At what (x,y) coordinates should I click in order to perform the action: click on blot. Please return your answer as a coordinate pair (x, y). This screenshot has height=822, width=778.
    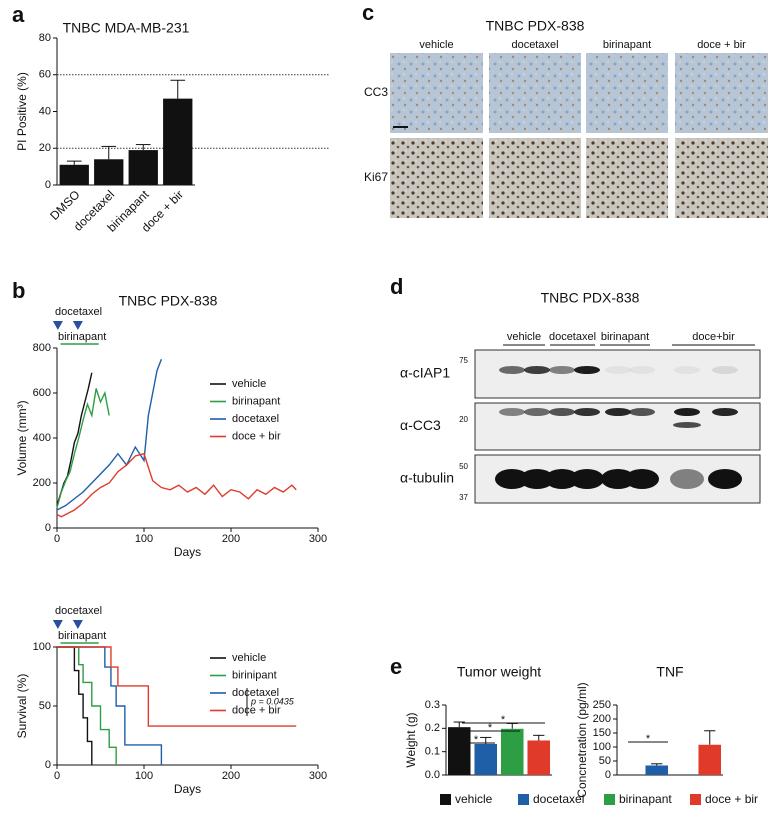
    Looking at the image, I should click on (617, 374).